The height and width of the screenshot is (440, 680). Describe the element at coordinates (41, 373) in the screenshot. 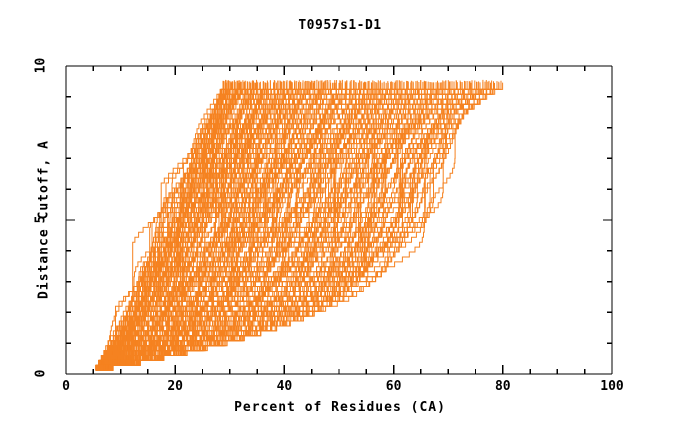

I see `y-tick-label: 0` at that location.